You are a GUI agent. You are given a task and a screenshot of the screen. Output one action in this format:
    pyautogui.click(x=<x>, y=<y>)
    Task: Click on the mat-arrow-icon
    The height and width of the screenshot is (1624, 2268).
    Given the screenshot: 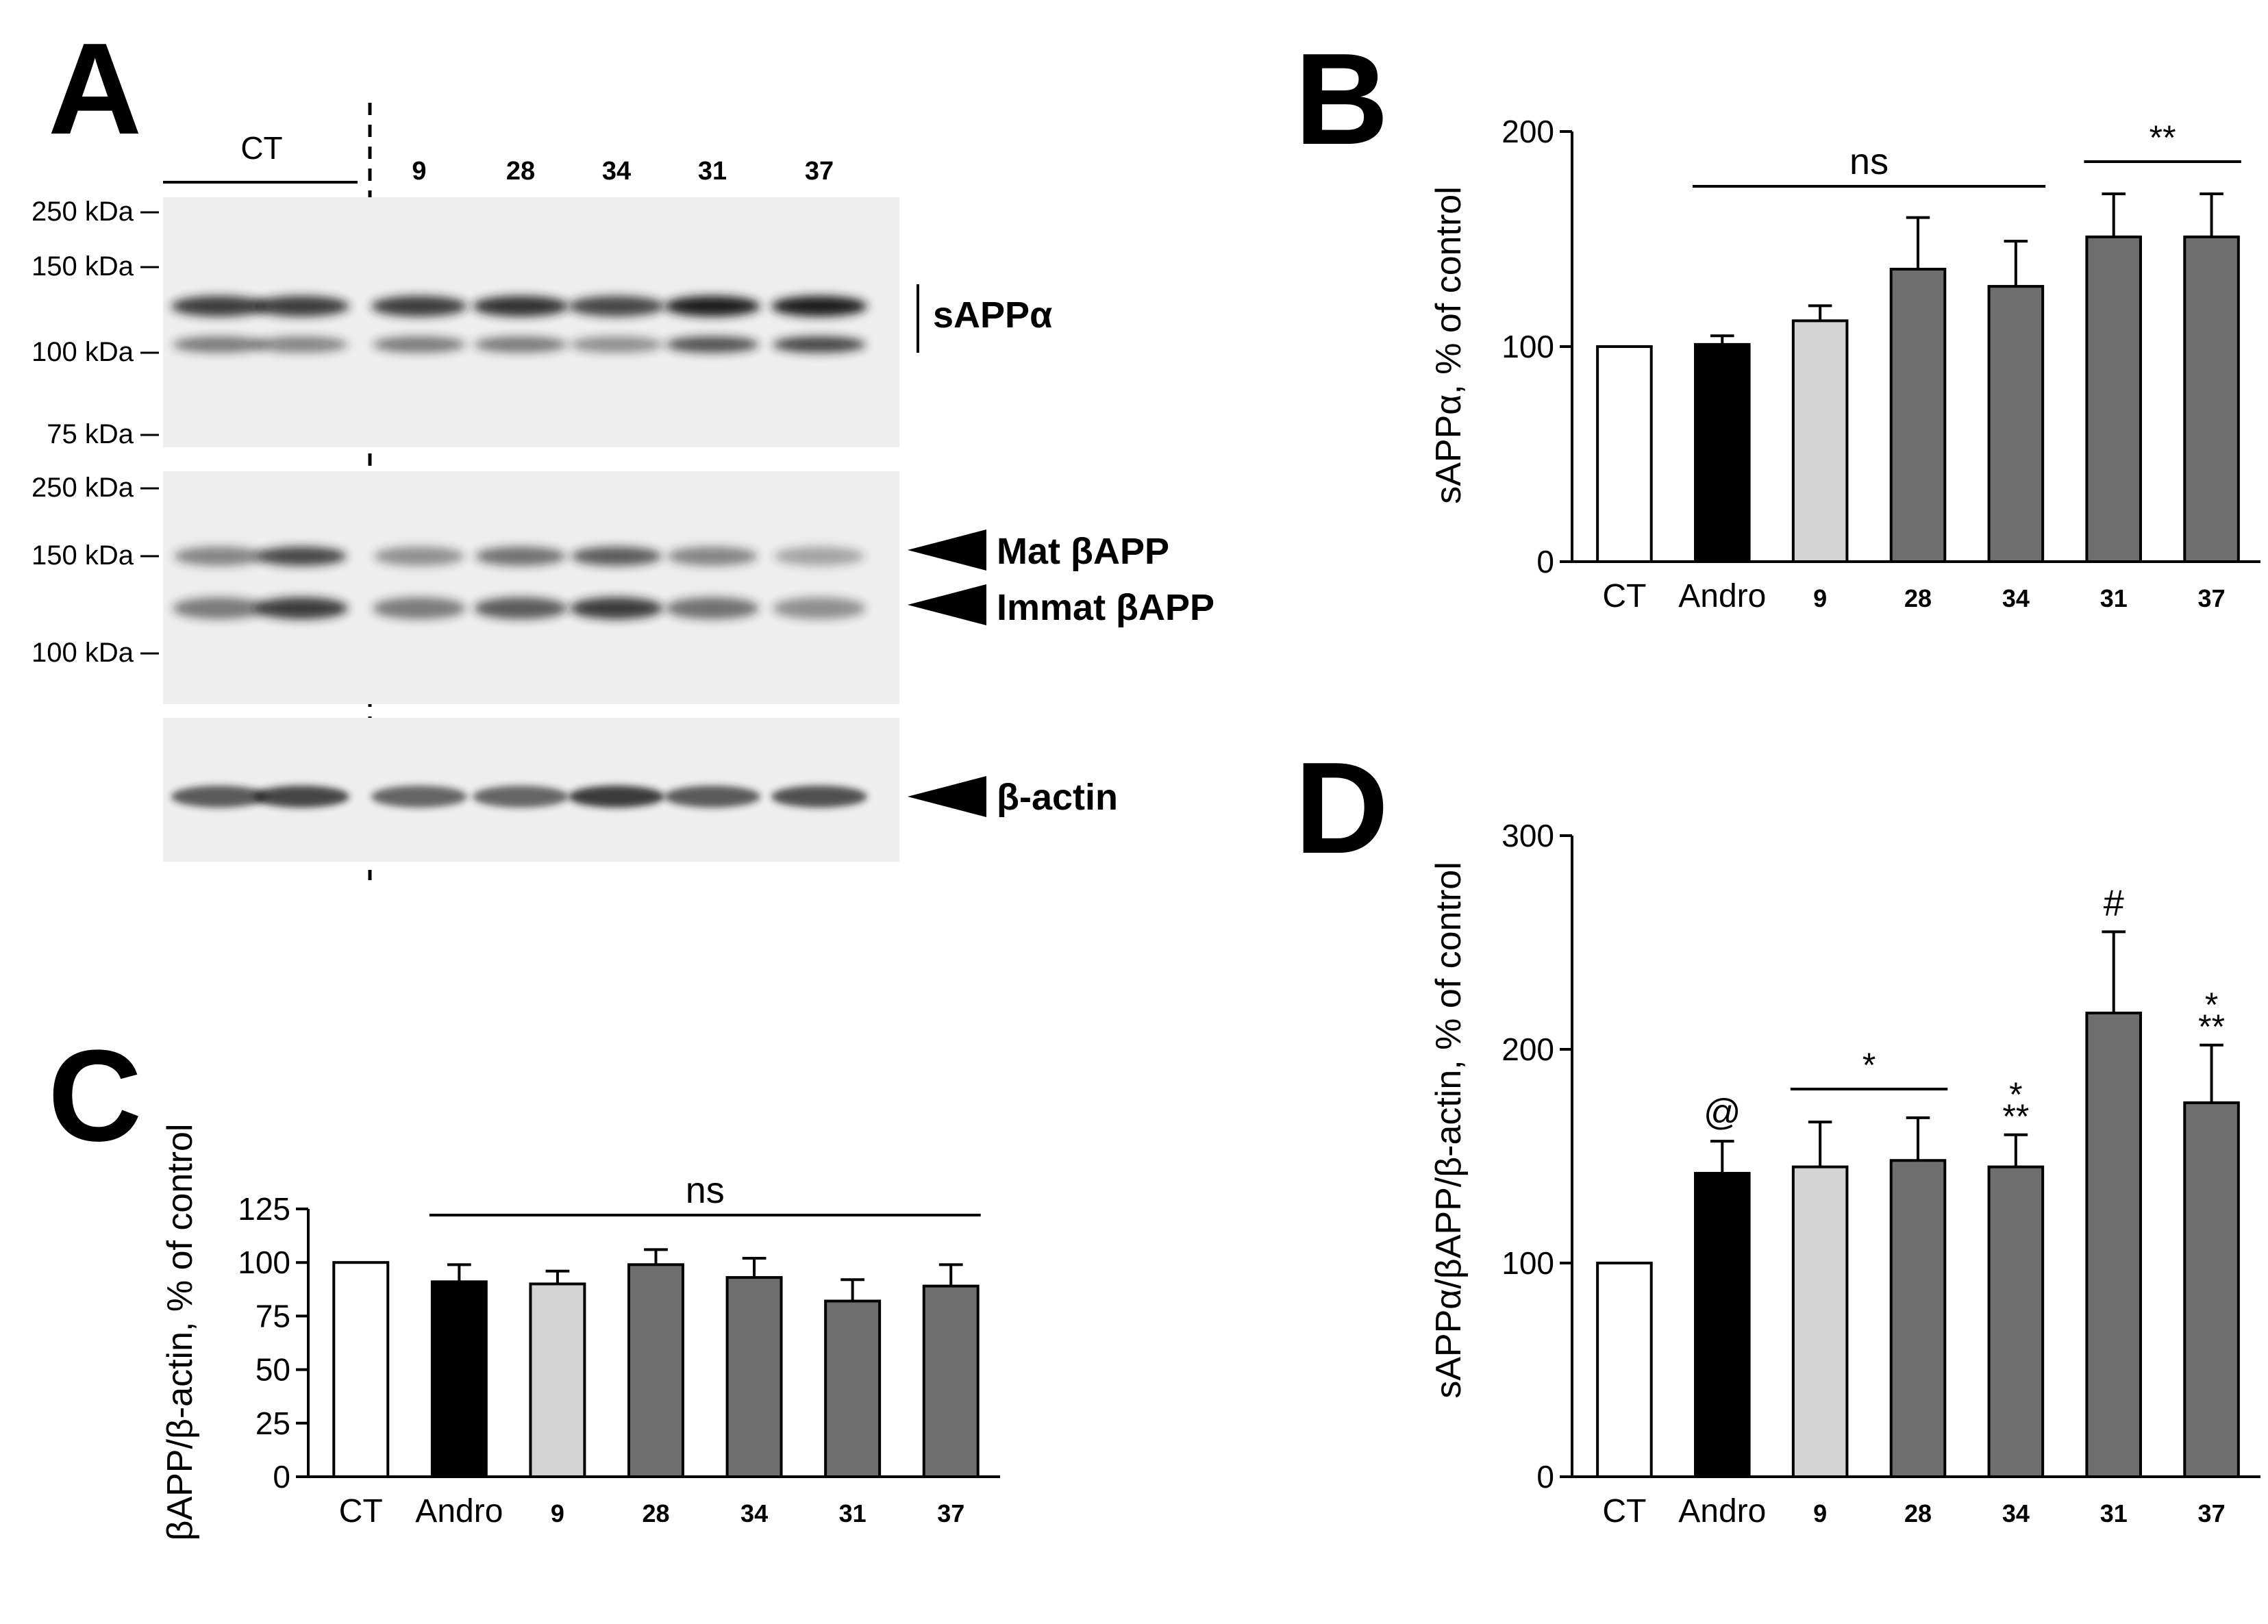 What is the action you would take?
    pyautogui.click(x=947, y=550)
    